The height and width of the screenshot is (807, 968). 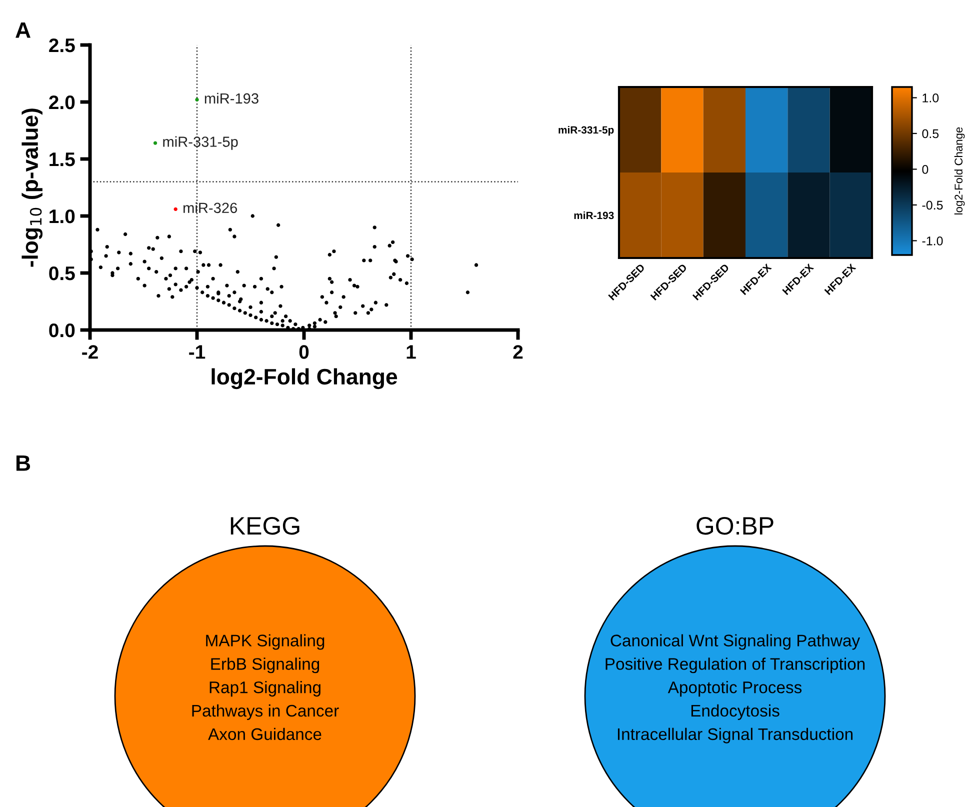 I want to click on color-bar-title: log2-Fold Change, so click(x=959, y=170).